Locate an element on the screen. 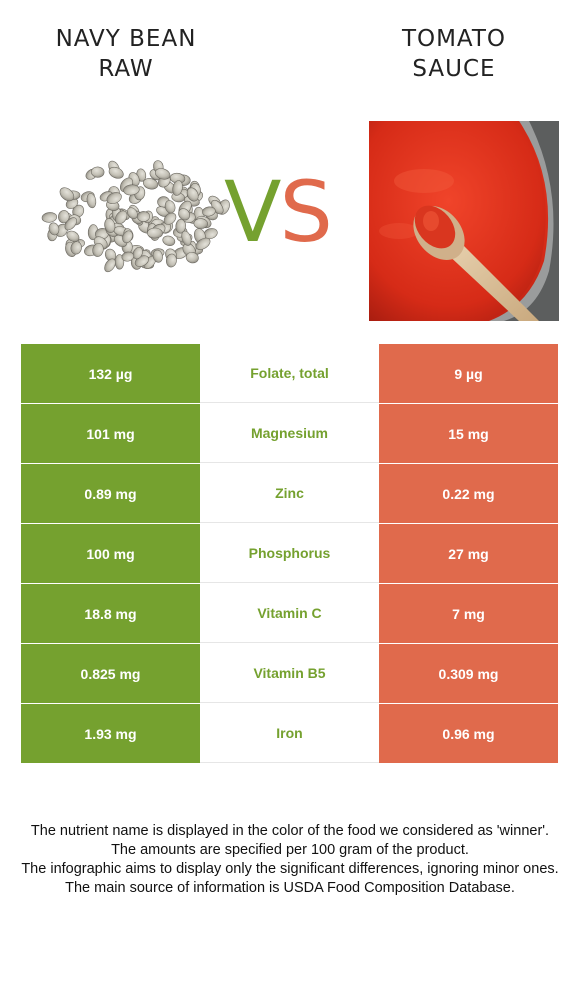  right-value: 15 mg is located at coordinates (468, 433).